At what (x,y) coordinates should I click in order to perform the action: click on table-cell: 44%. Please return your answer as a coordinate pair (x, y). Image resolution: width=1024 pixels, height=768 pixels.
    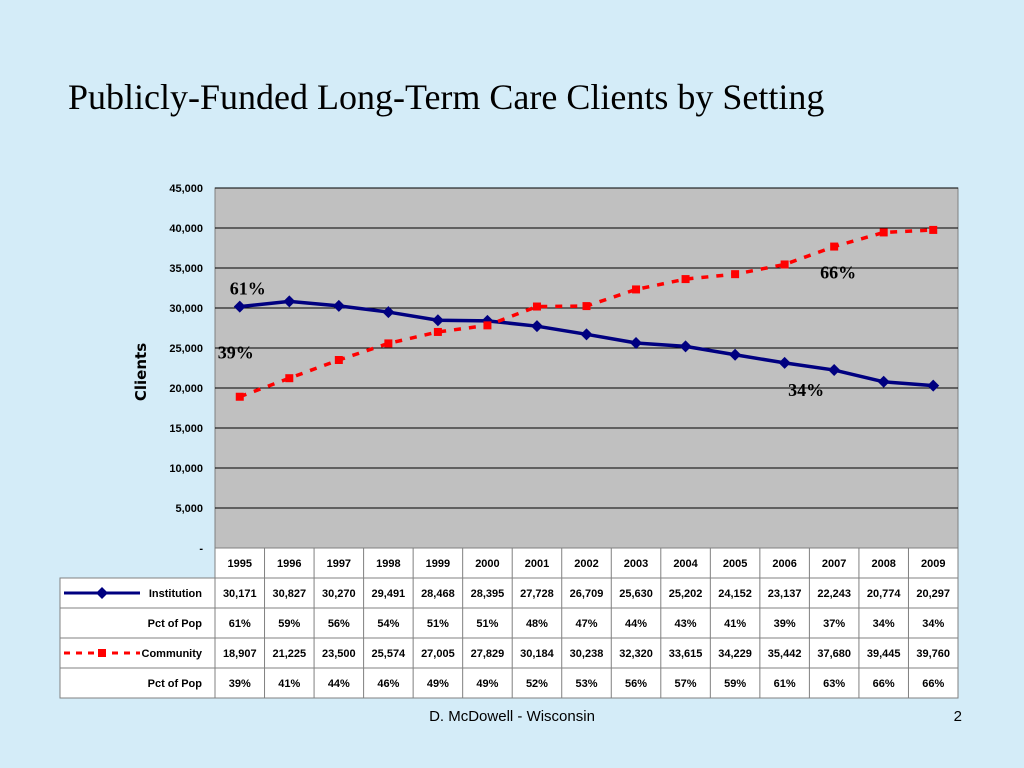
    Looking at the image, I should click on (636, 624).